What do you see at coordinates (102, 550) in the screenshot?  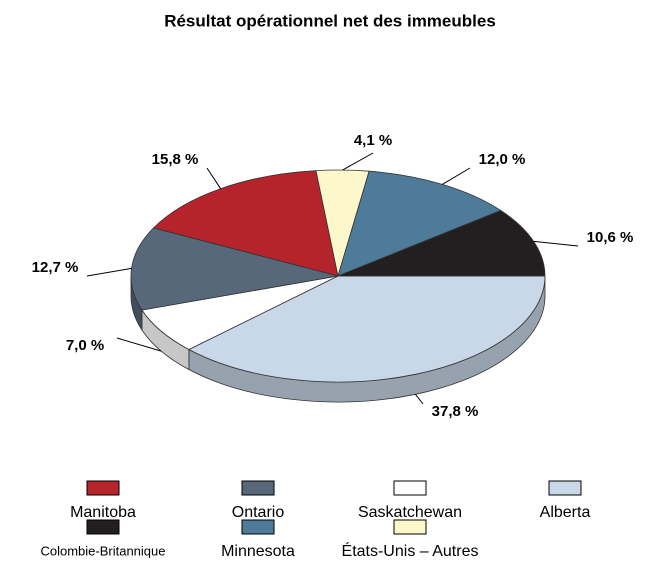 I see `legend-label: Colombie-Britannique` at bounding box center [102, 550].